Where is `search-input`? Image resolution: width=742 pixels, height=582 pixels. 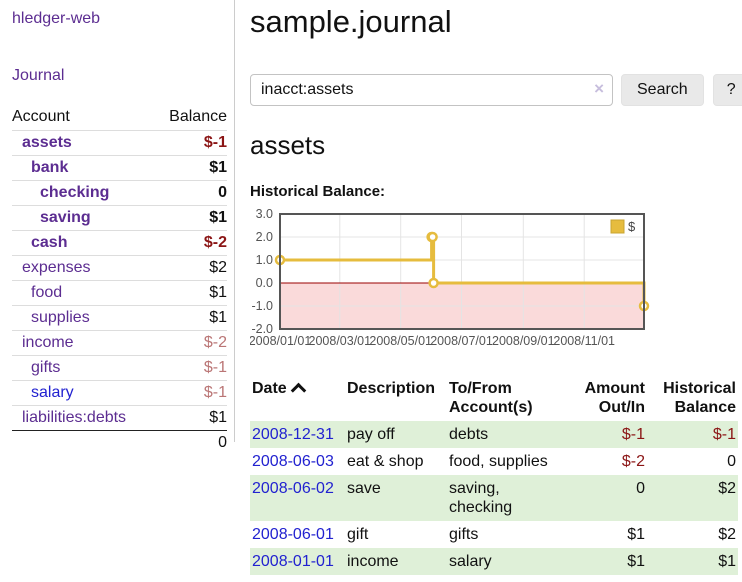 search-input is located at coordinates (431, 90).